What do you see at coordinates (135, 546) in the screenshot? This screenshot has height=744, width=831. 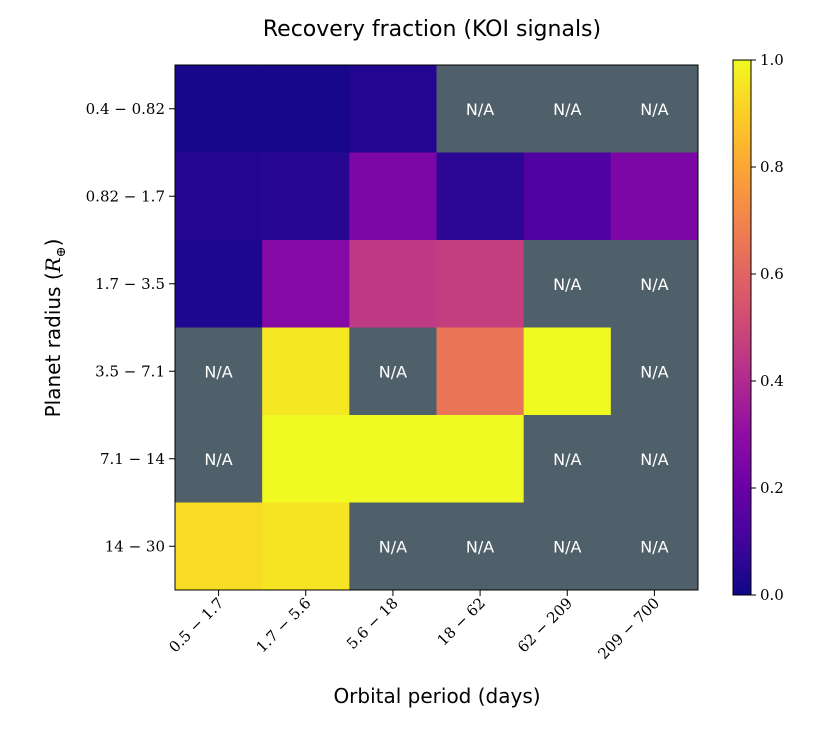 I see `y-tick-label: 14 − 30` at bounding box center [135, 546].